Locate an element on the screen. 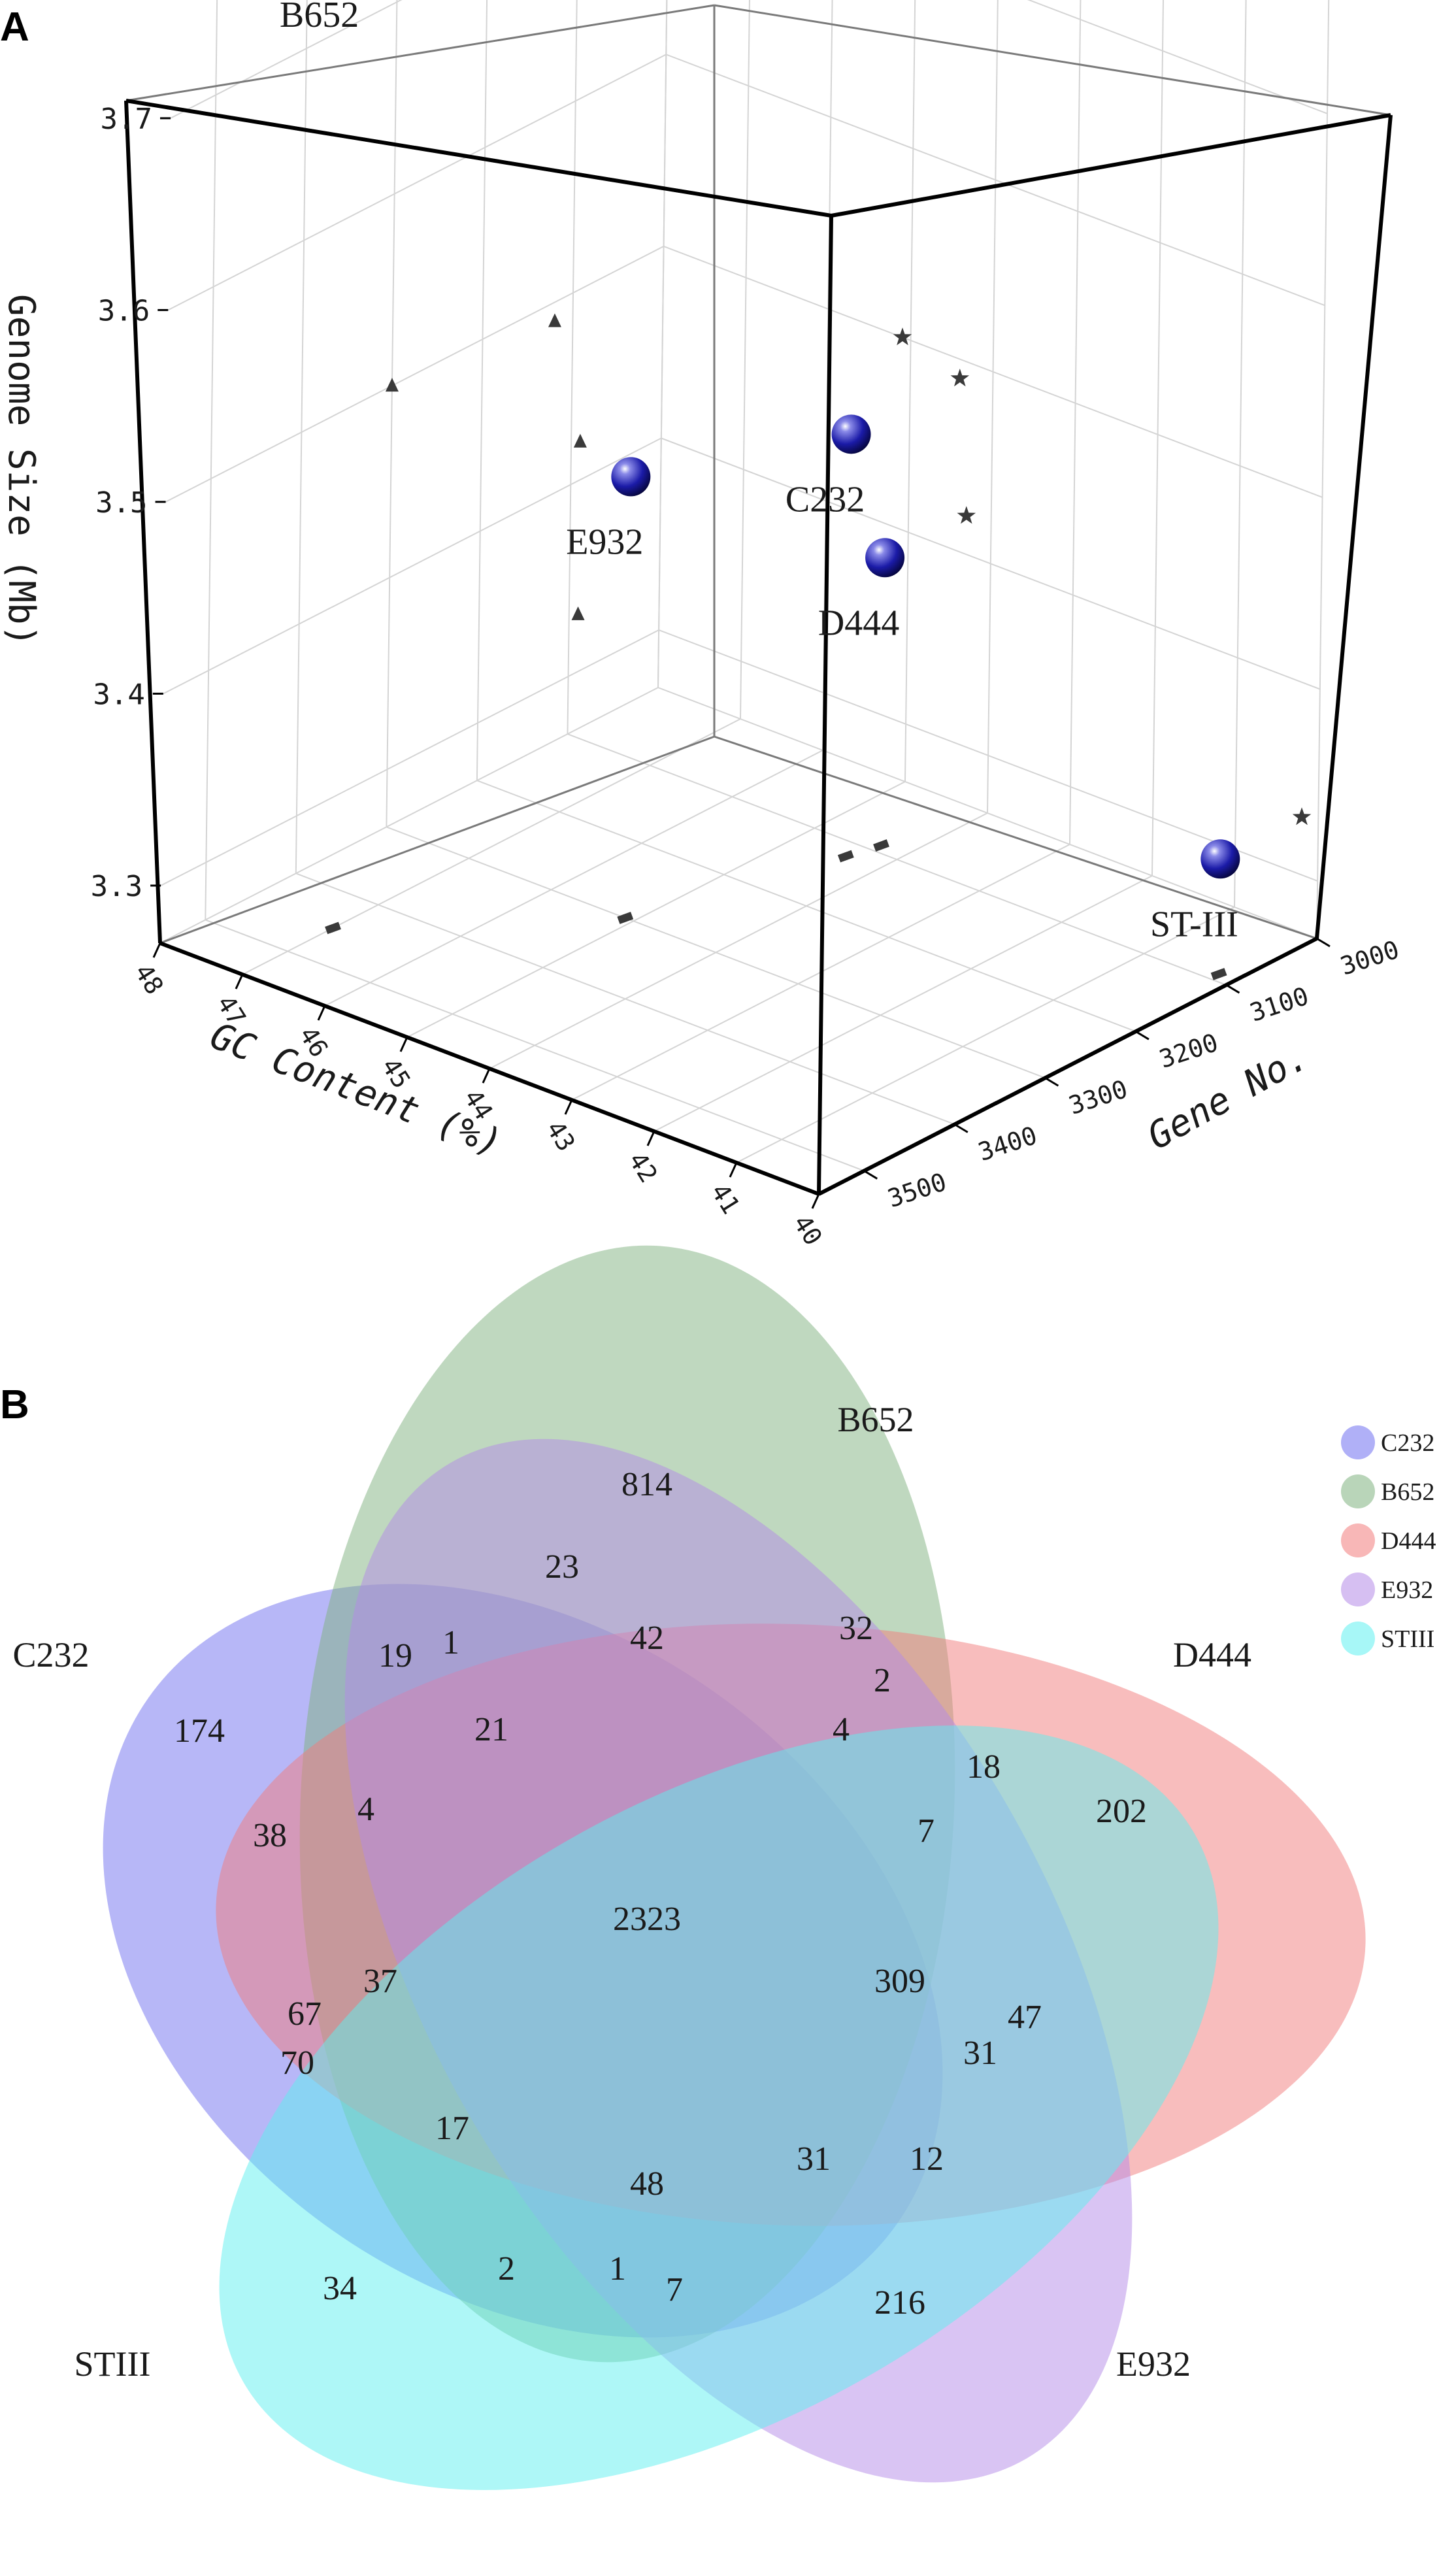 The image size is (1456, 2562). set-label-stiii: STIII is located at coordinates (112, 2364).